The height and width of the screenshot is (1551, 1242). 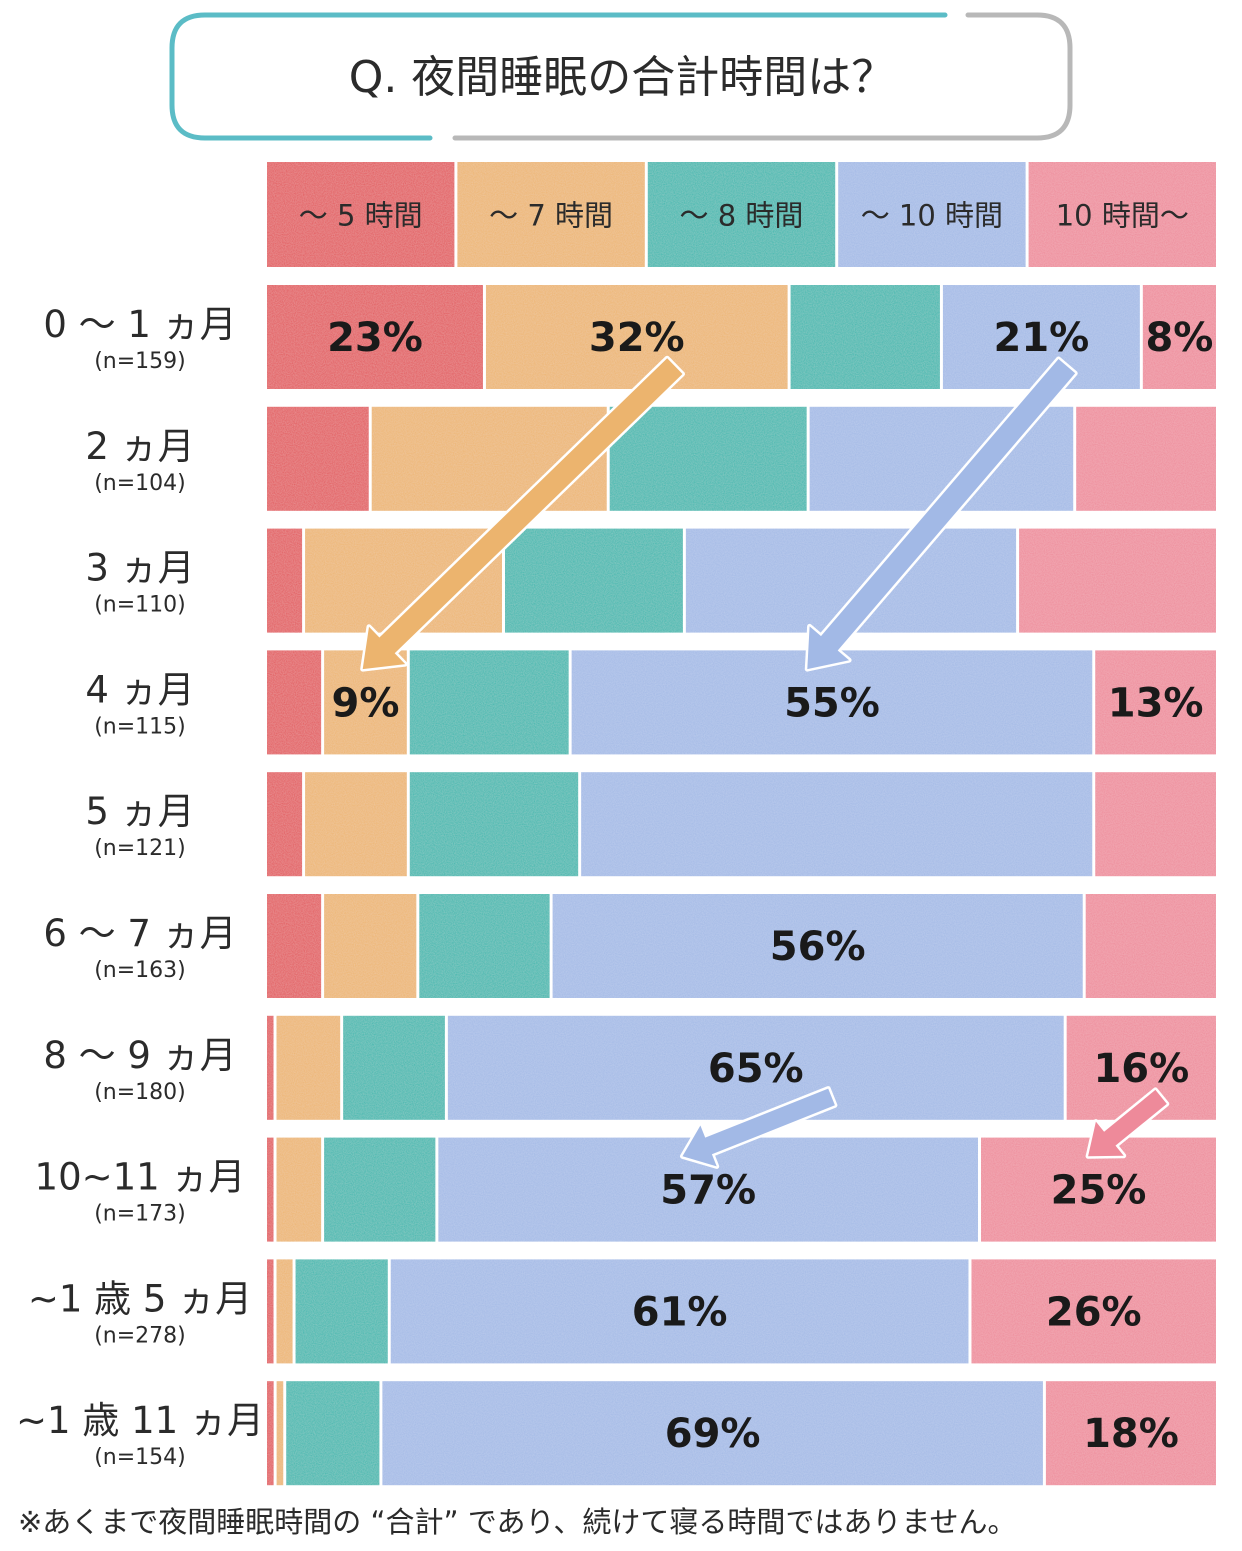 I want to click on bar-r7-s4, so click(x=755, y=1067).